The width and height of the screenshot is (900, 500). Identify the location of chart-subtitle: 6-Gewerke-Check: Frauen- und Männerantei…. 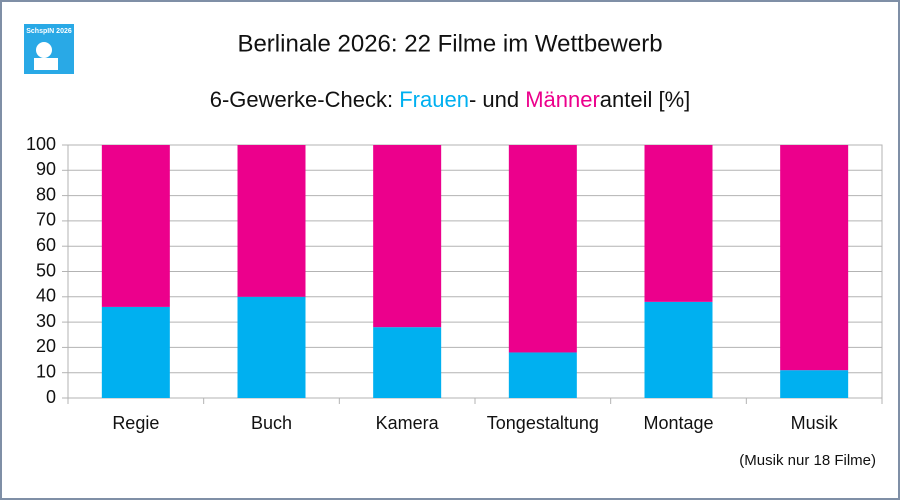
(450, 99).